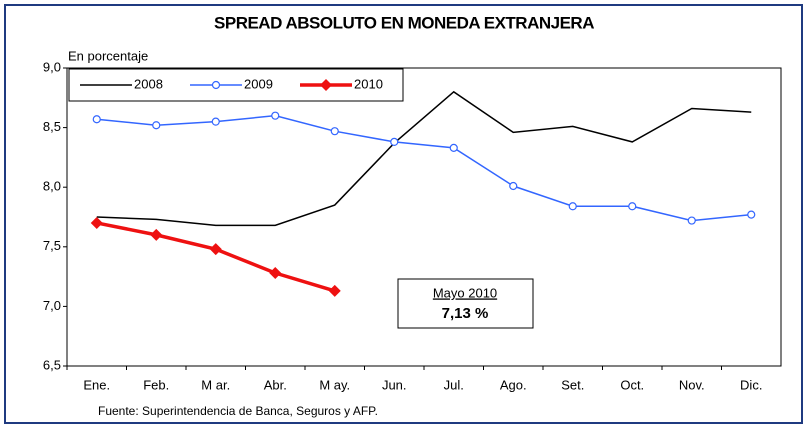  I want to click on chart-title: SPREAD ABSOLUTO EN MONEDA EXTRANJERA, so click(404, 22).